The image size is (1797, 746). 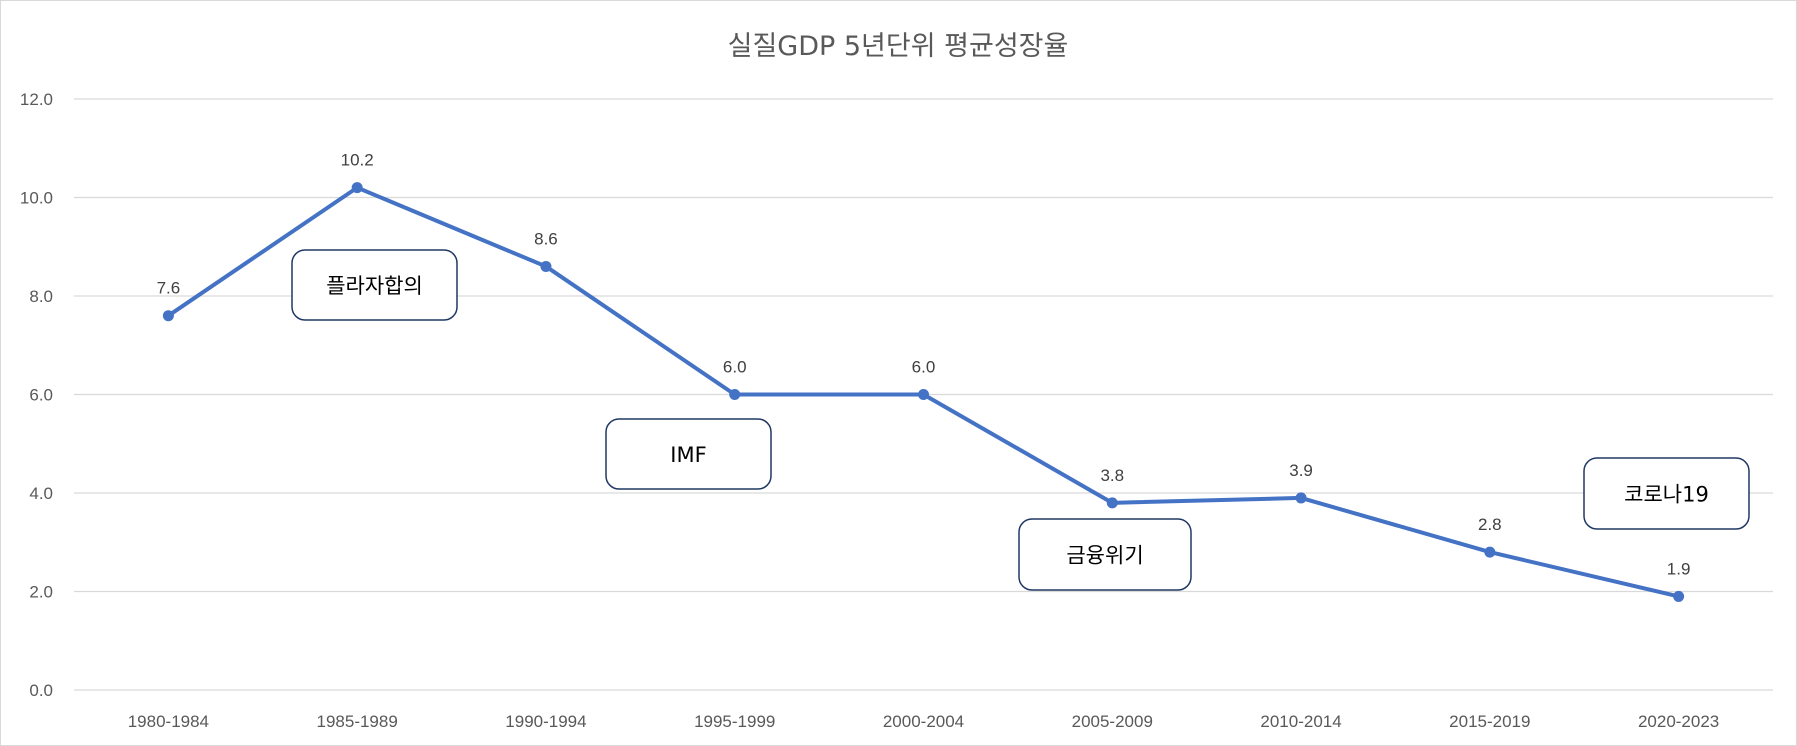 I want to click on annotation-label: 플라자합의, so click(x=374, y=286).